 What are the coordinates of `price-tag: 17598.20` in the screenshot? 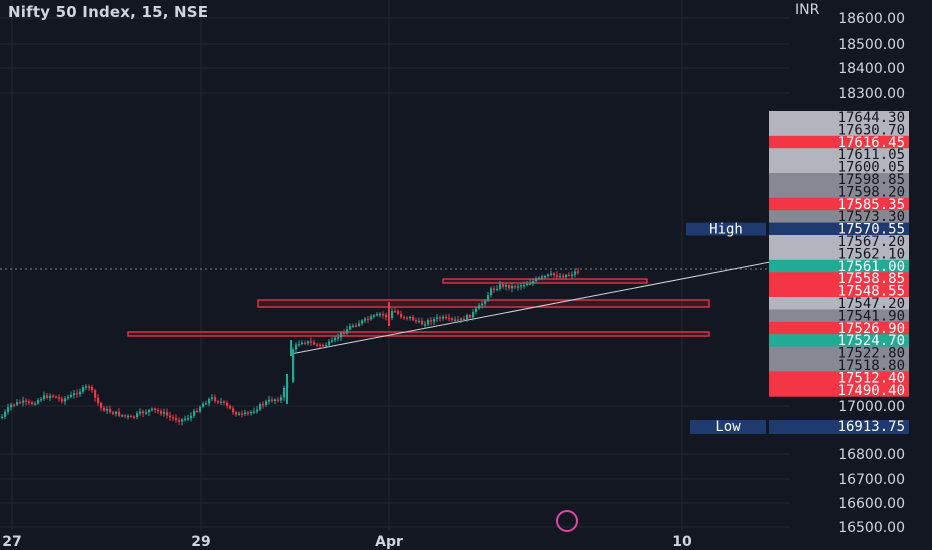 It's located at (839, 192).